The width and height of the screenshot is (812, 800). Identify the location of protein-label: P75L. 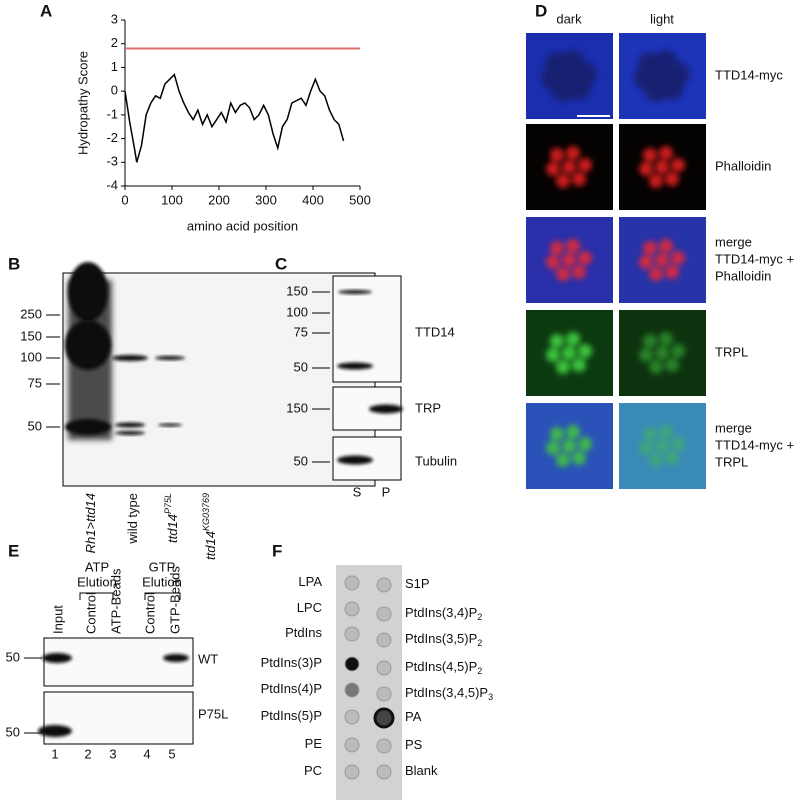
(213, 713).